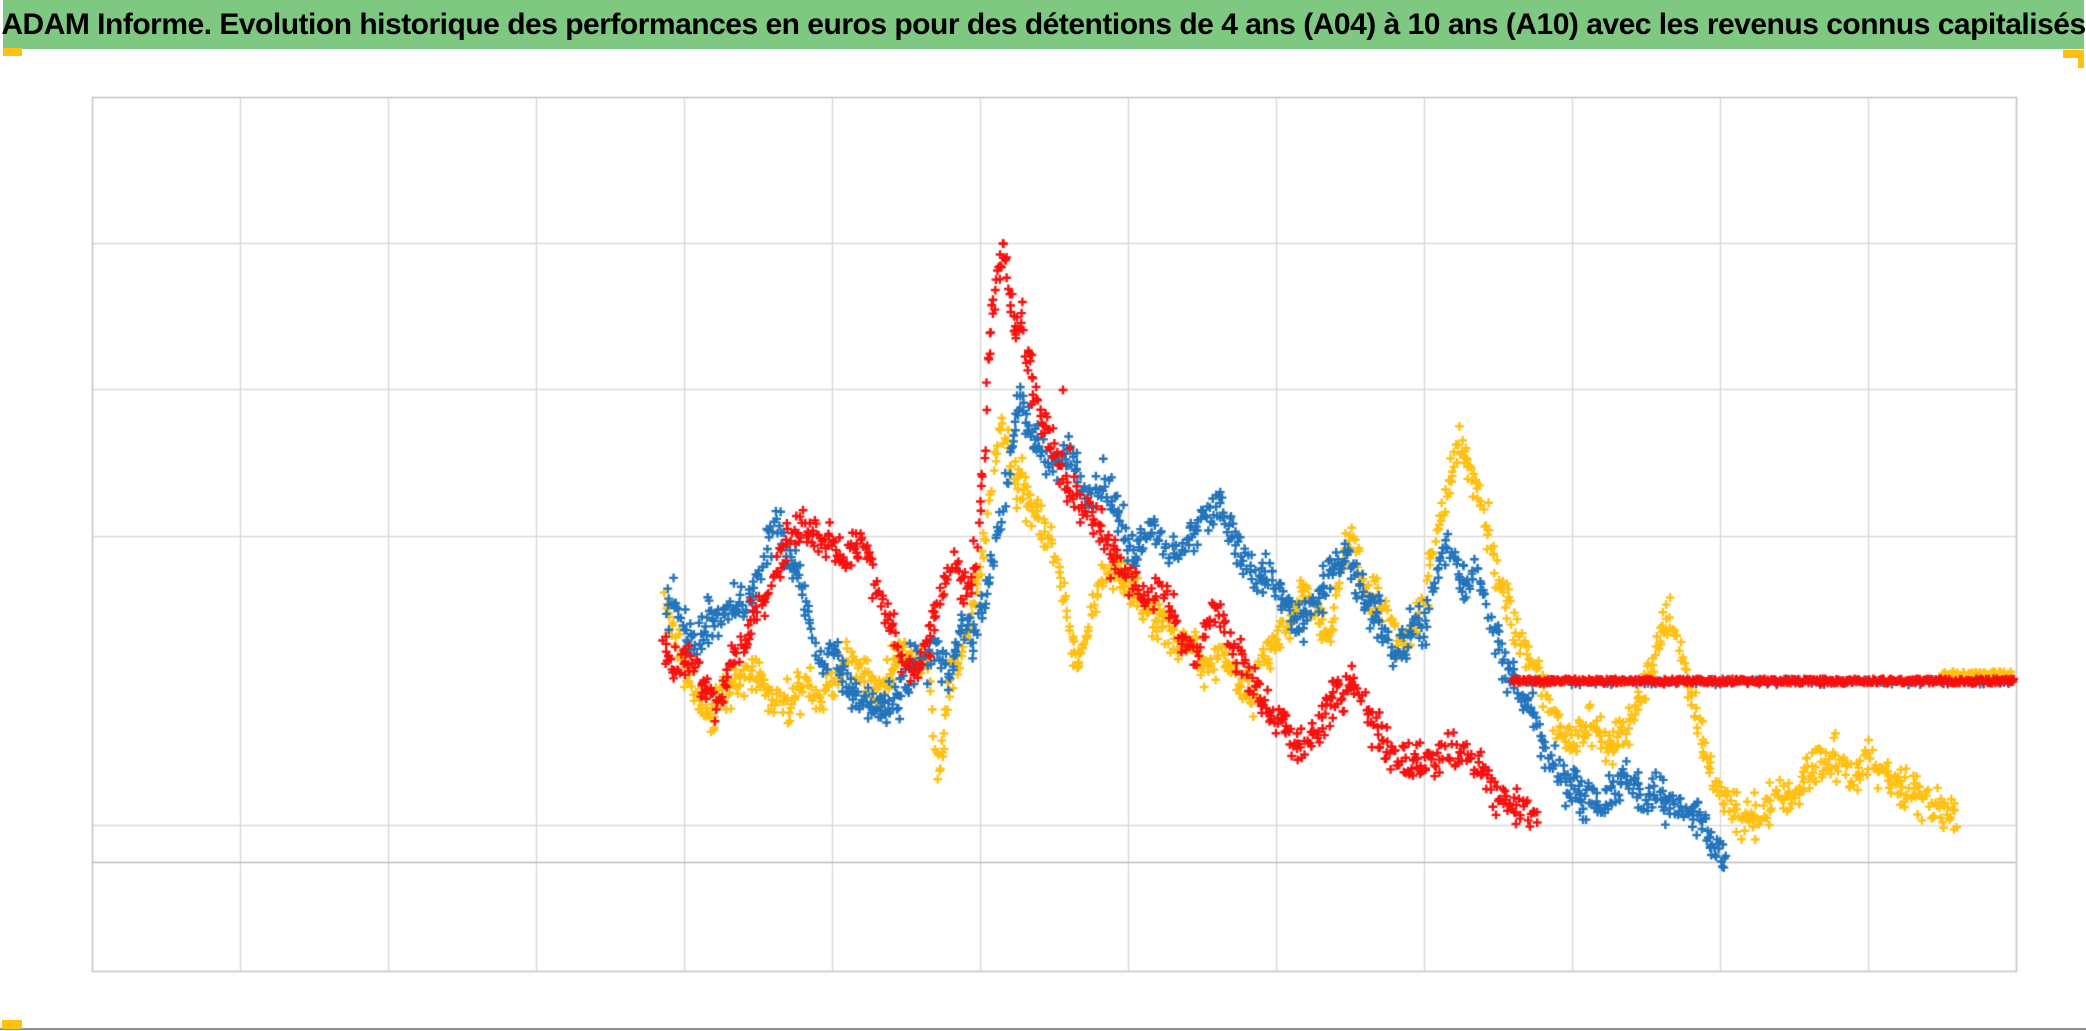  Describe the element at coordinates (12, 1024) in the screenshot. I see `yellow-corner-marker-bottom-left` at that location.